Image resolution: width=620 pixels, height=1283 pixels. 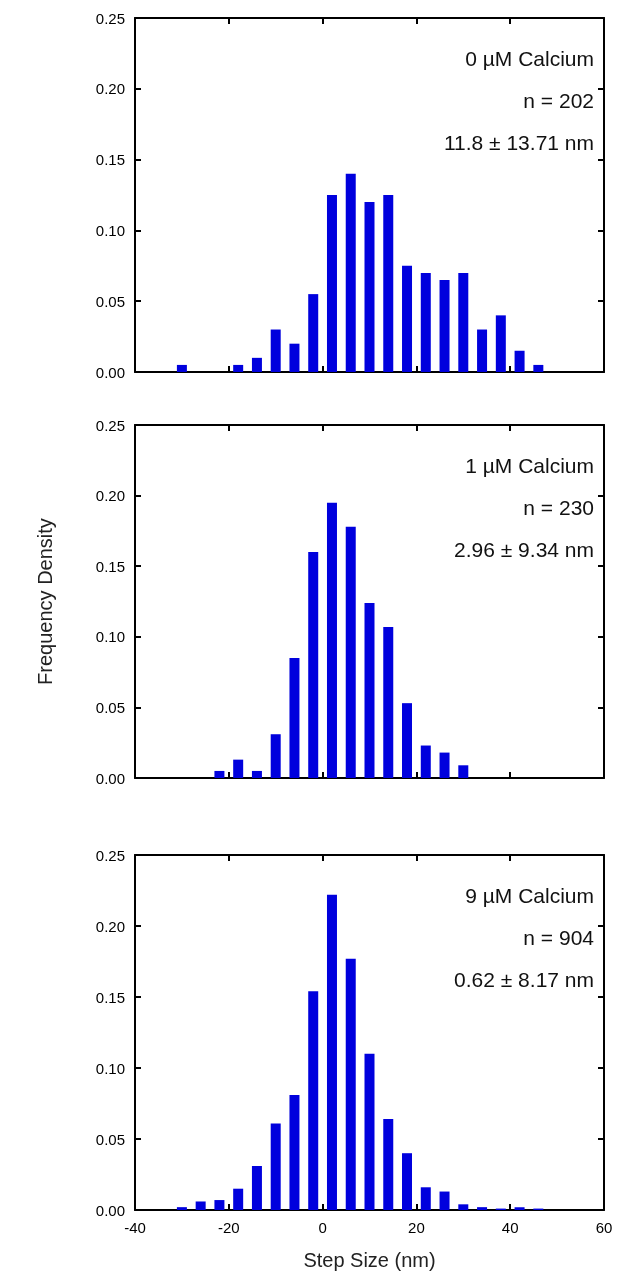 What do you see at coordinates (524, 549) in the screenshot?
I see `annotation: 2.96 ± 9.34 nm` at bounding box center [524, 549].